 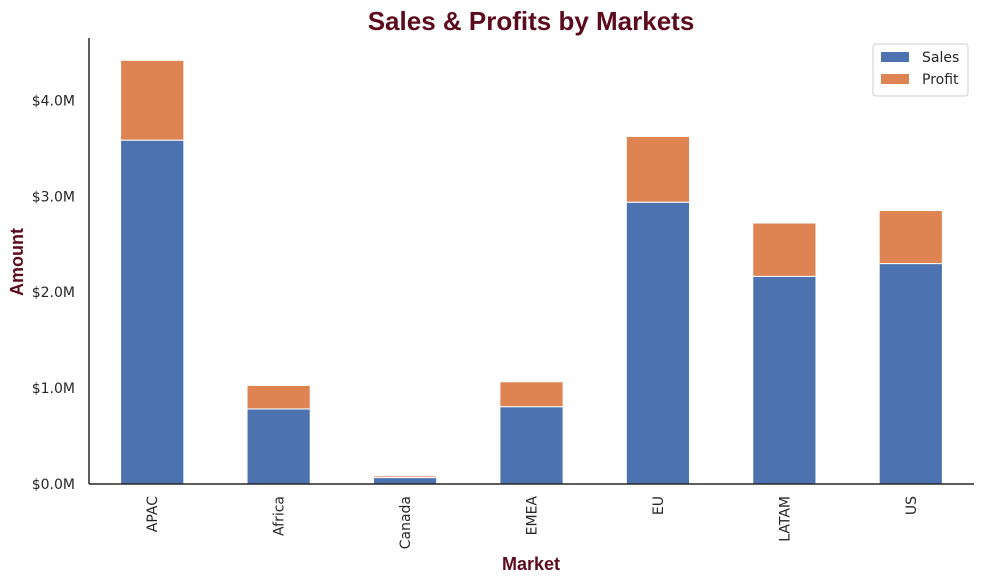 I want to click on x-tick-label: EMEA, so click(x=533, y=516).